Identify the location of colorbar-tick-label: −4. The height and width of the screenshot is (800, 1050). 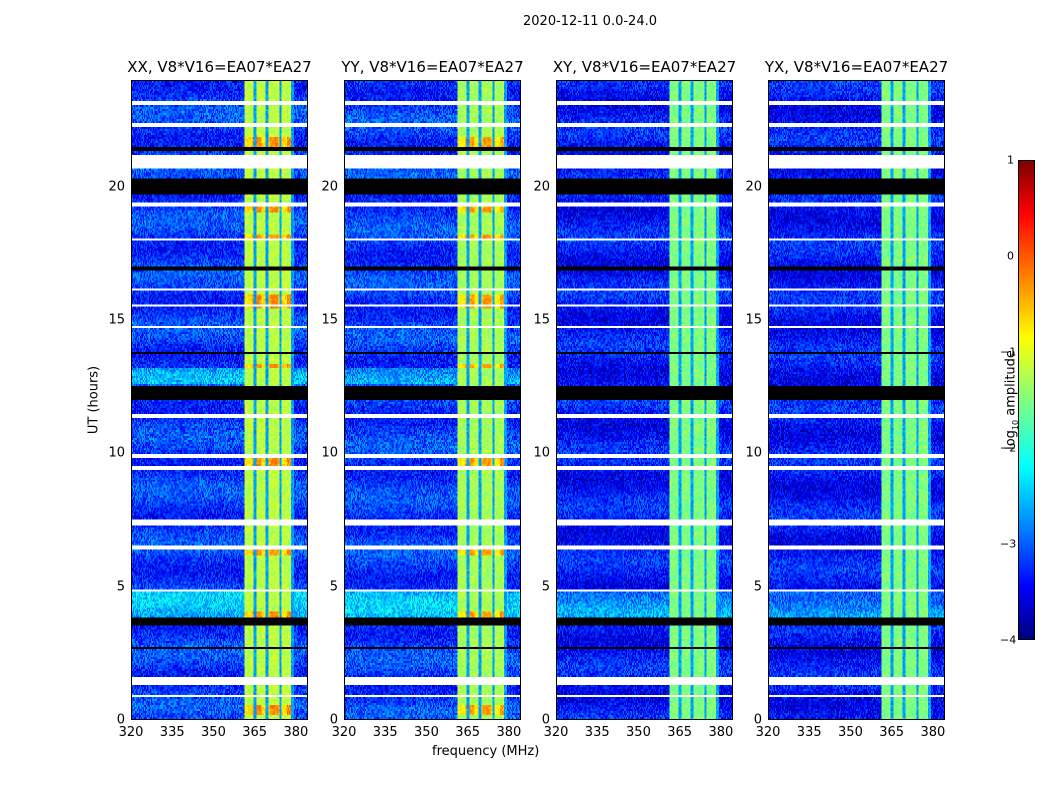
(1008, 640).